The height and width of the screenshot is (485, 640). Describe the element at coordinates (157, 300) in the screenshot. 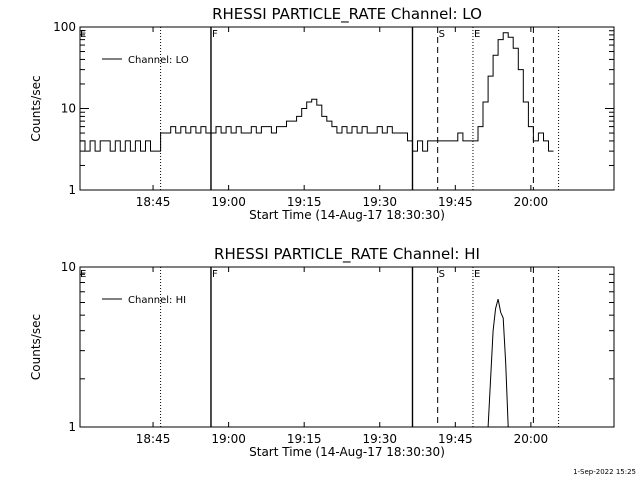

I see `legend-label: Channel: HI` at that location.